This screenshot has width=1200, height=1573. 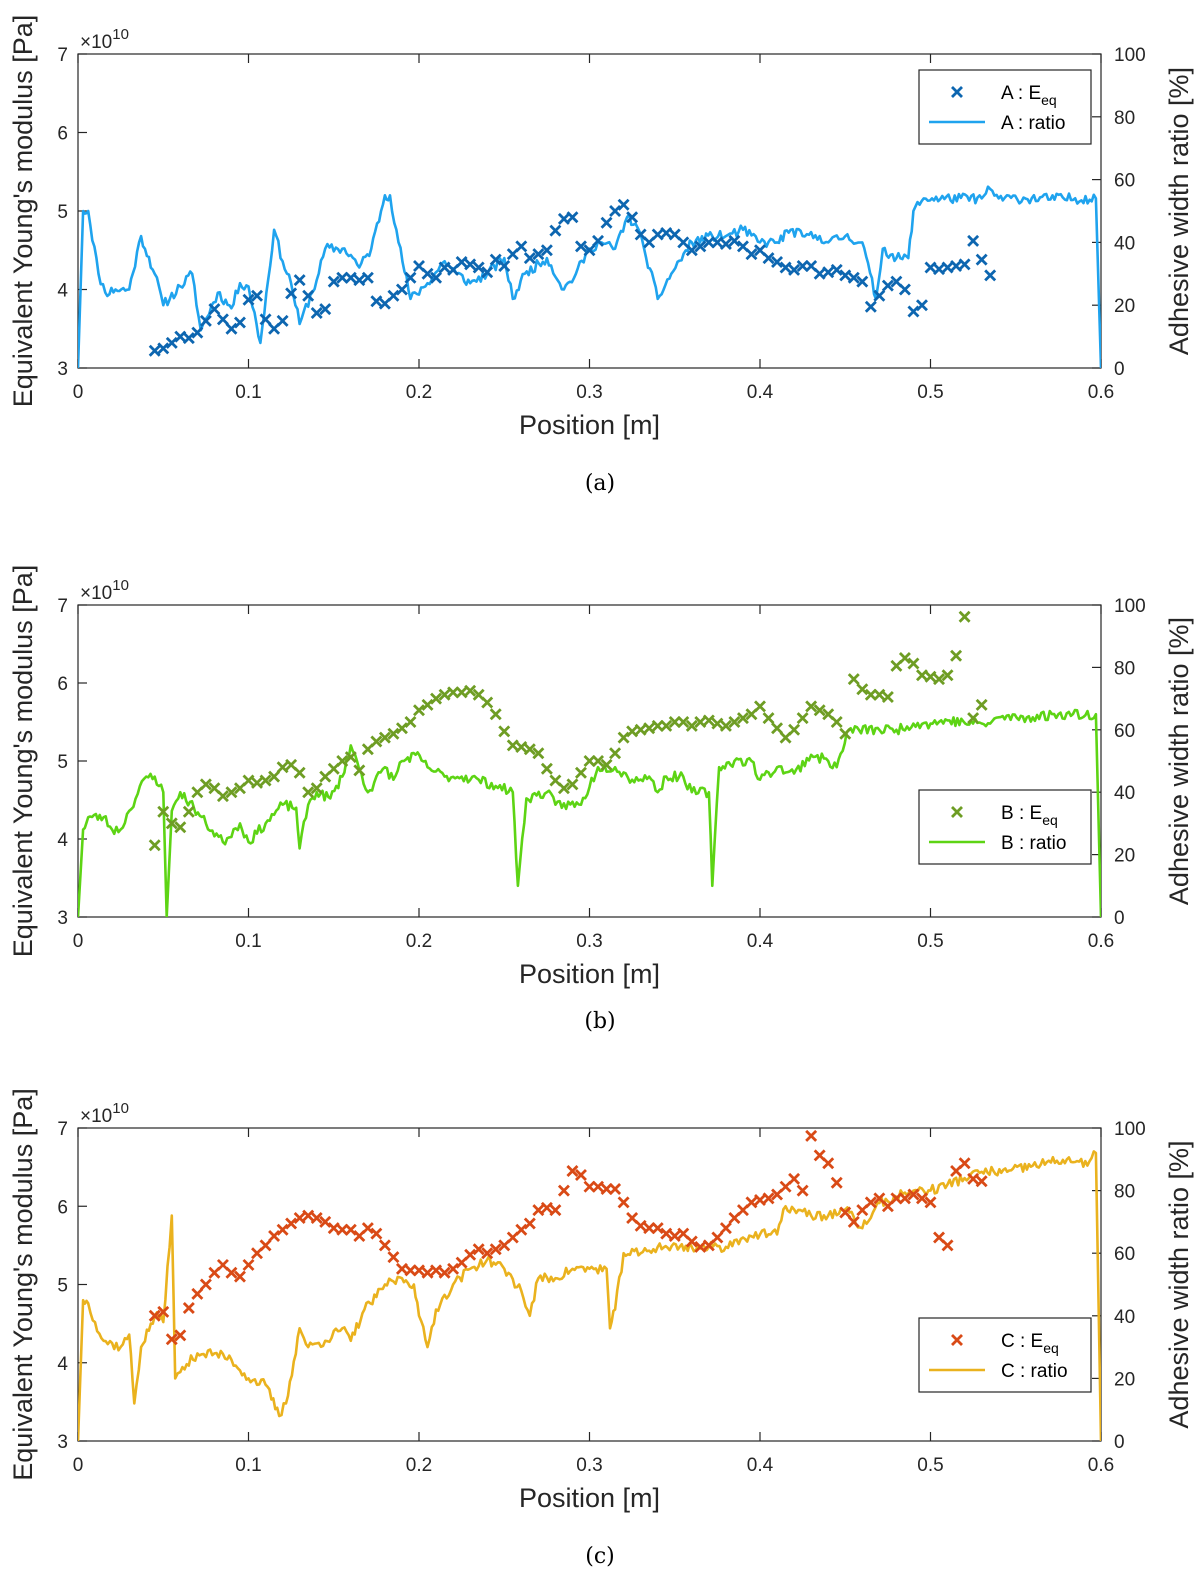 I want to click on eeq-series-markers, so click(x=568, y=1237).